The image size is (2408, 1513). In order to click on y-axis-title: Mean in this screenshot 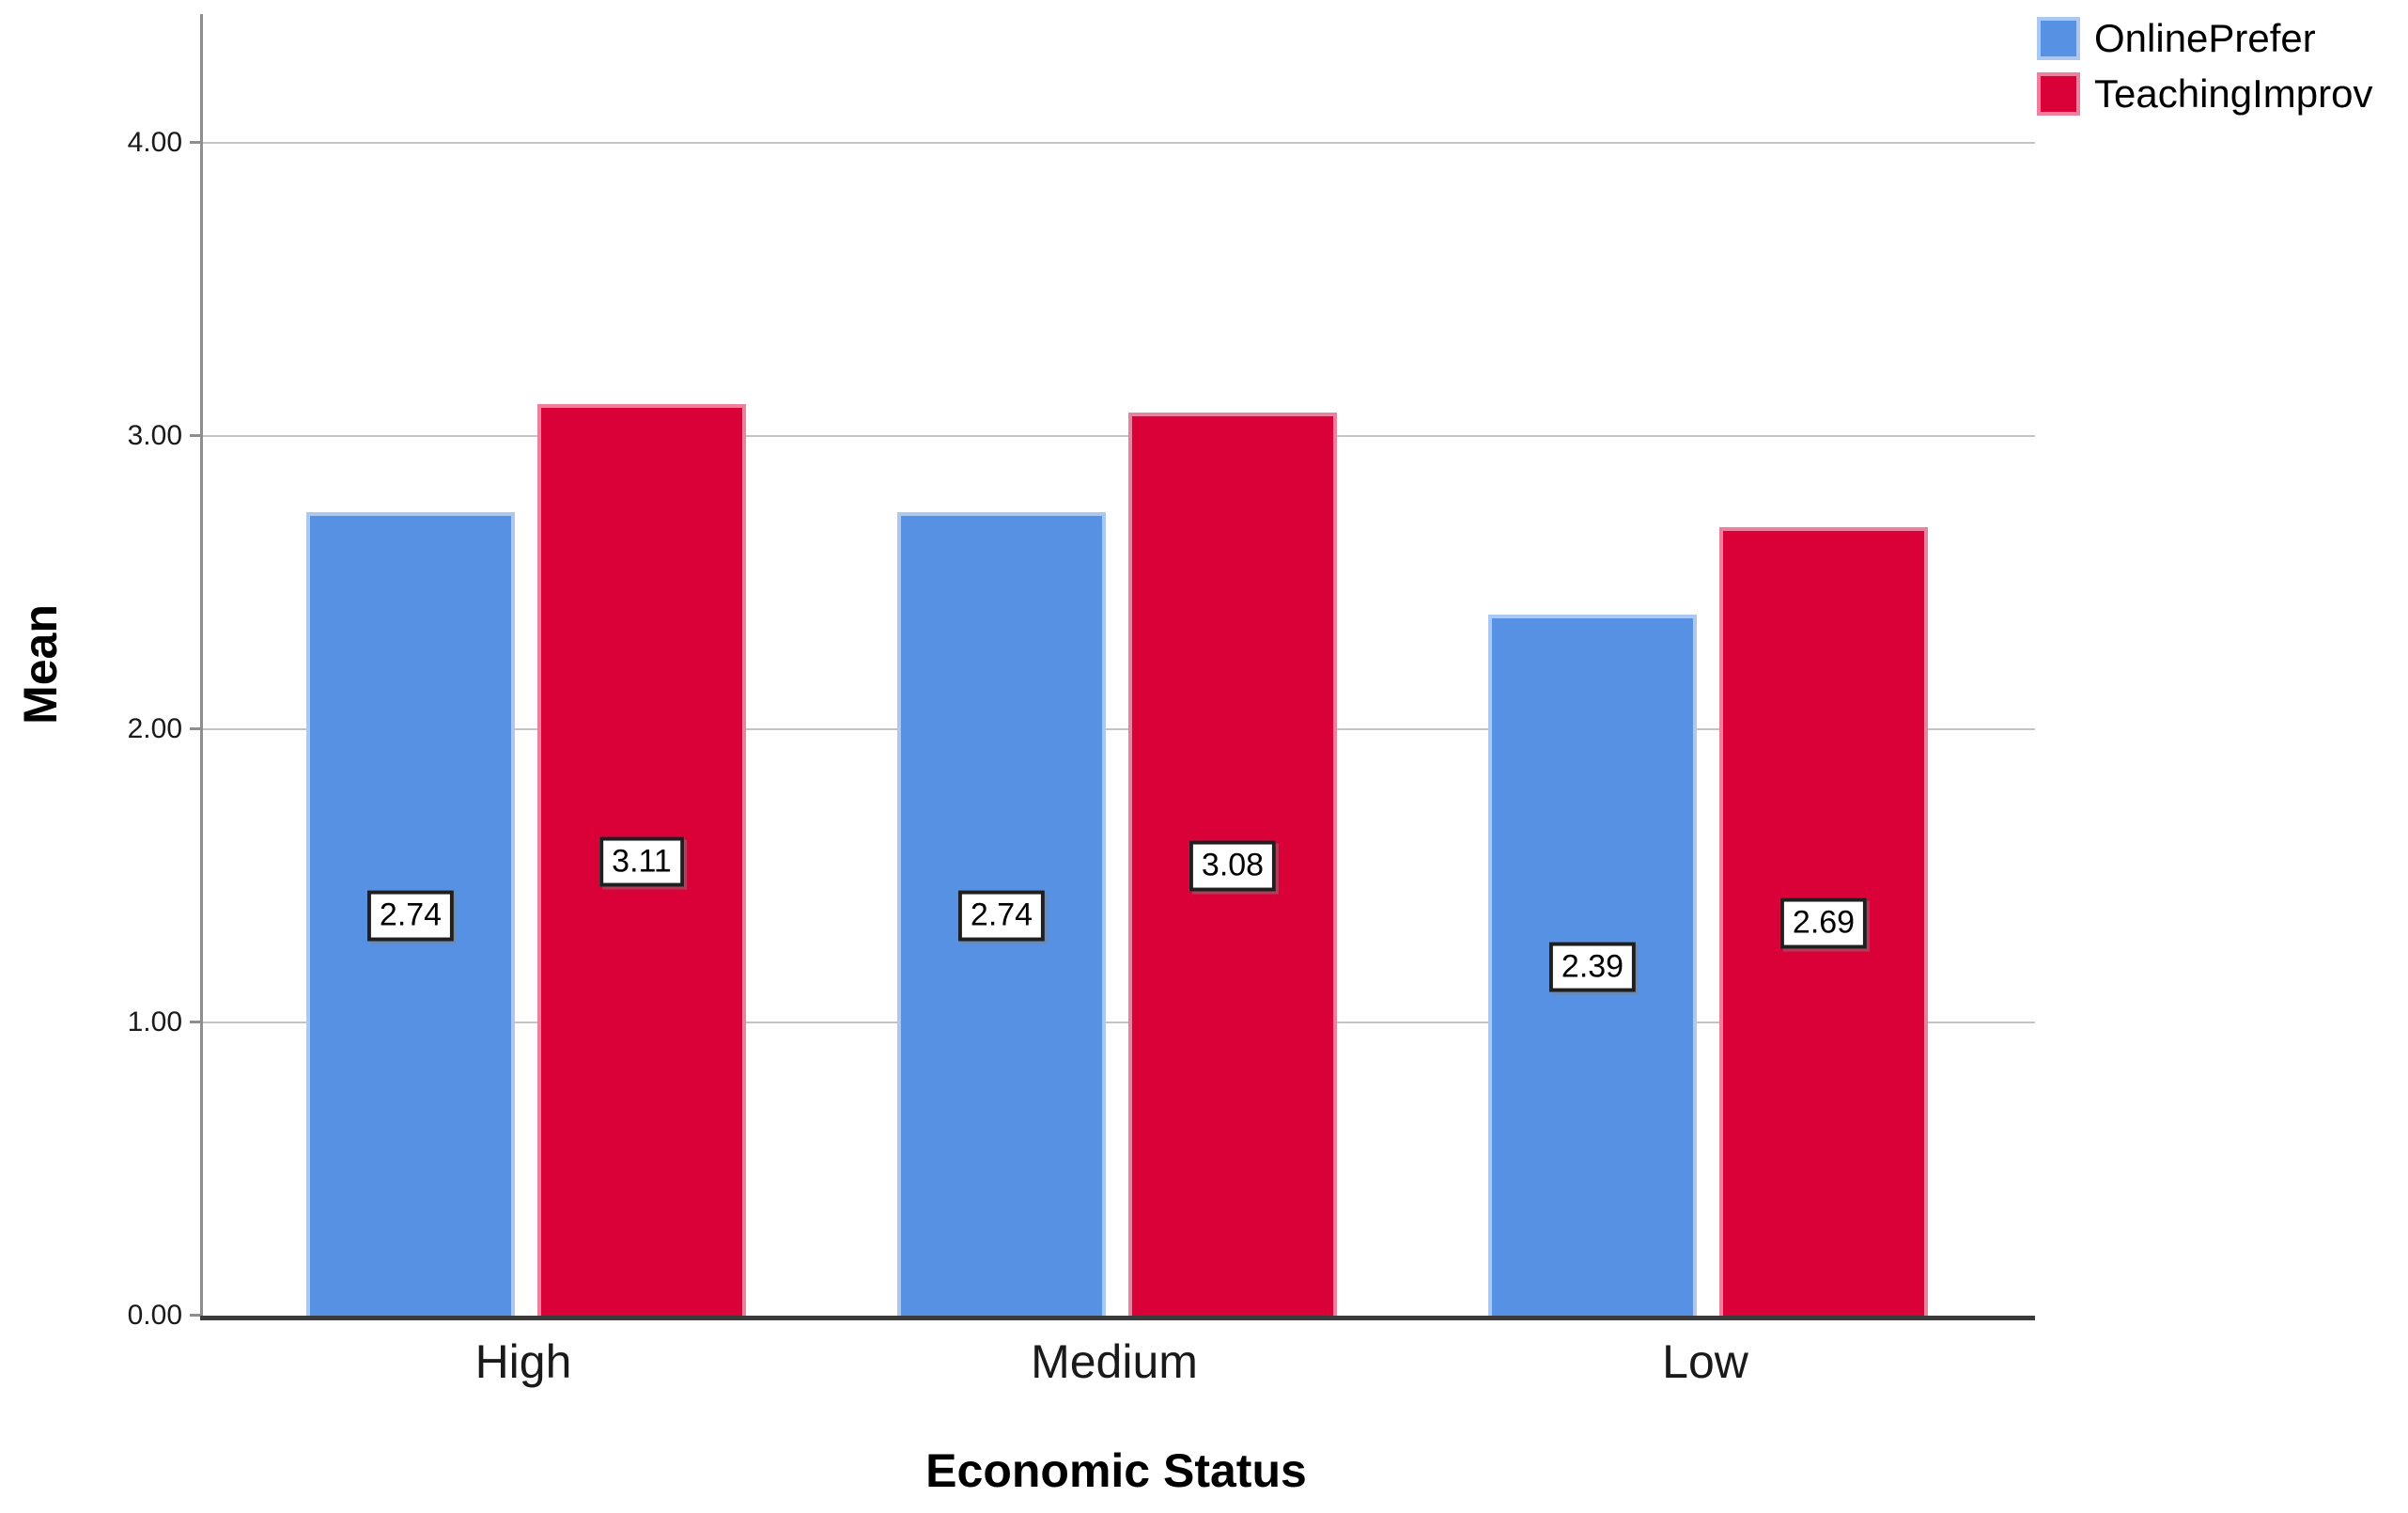, I will do `click(40, 664)`.